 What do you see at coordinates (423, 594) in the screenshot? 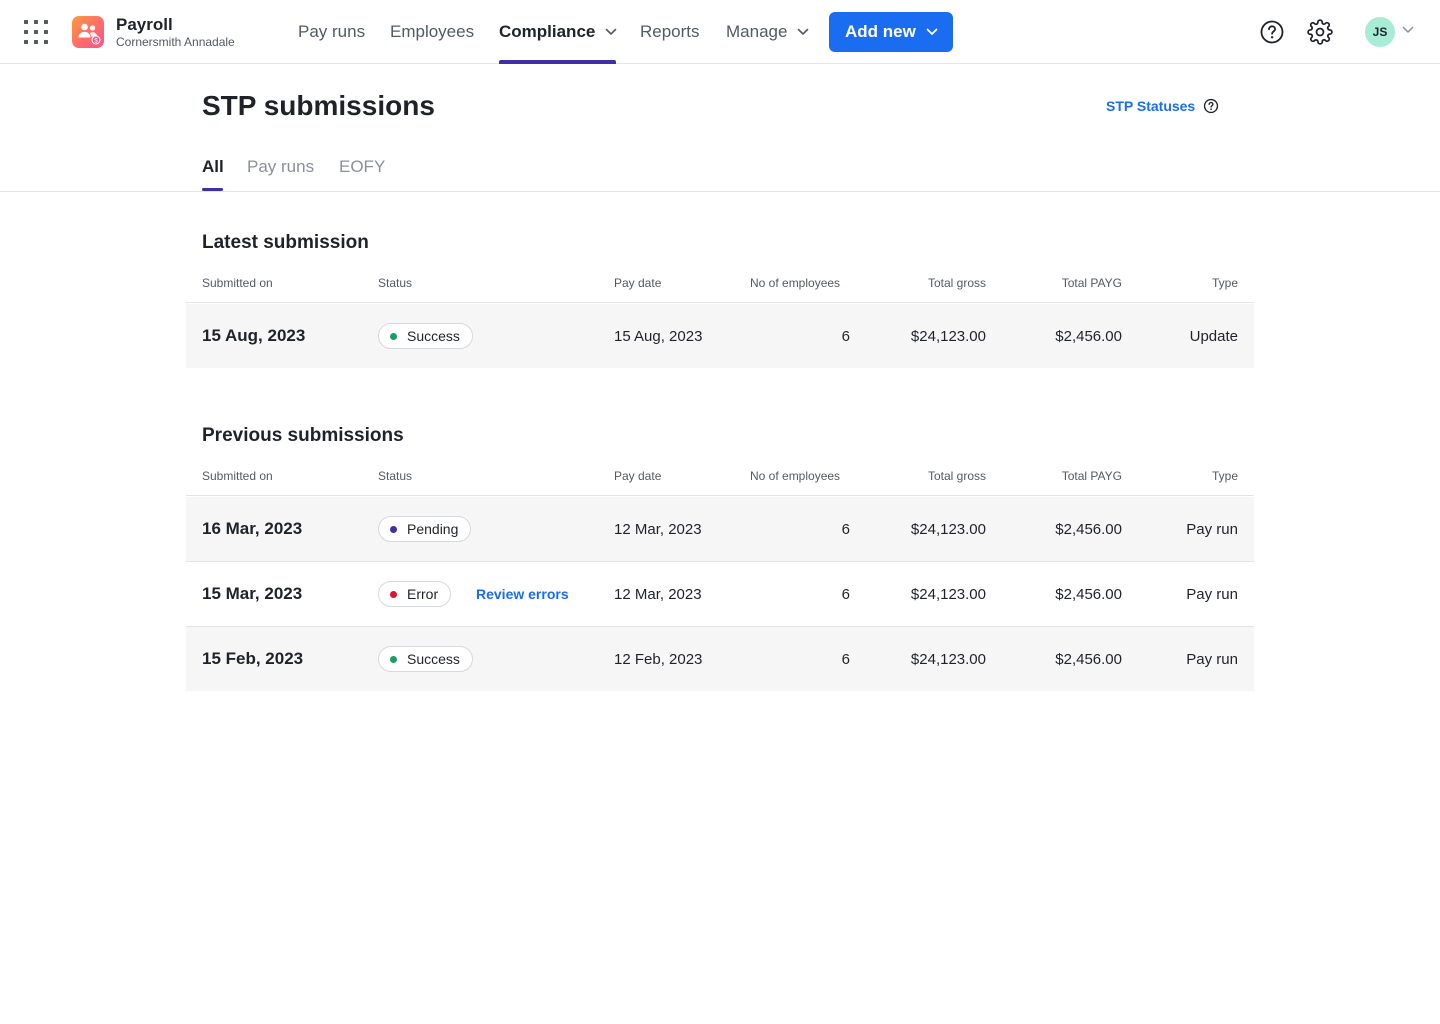
I see `status-label: Error` at bounding box center [423, 594].